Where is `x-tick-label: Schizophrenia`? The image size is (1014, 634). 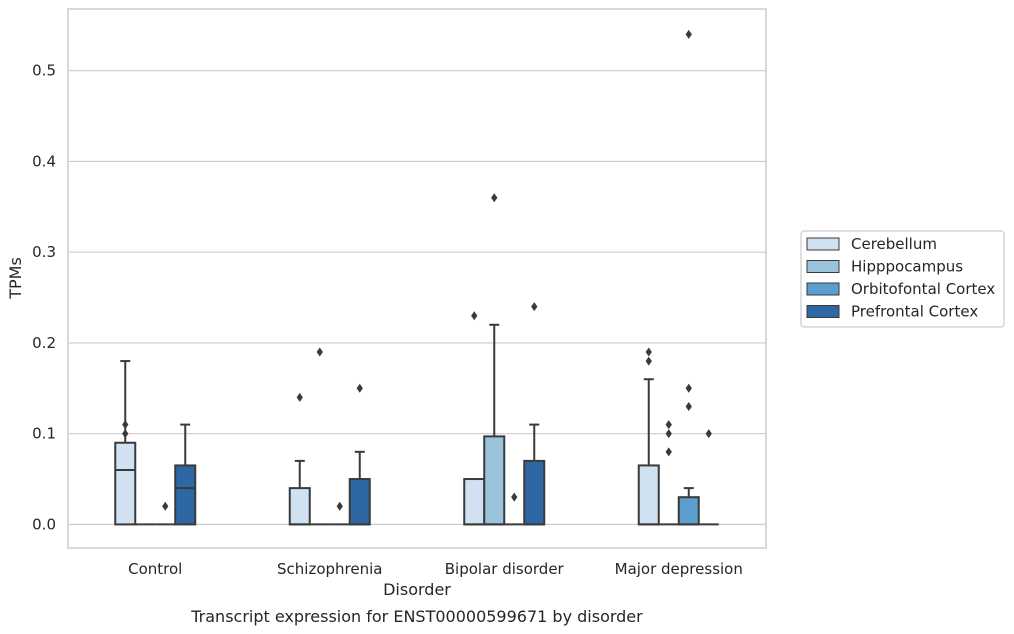
x-tick-label: Schizophrenia is located at coordinates (329, 569).